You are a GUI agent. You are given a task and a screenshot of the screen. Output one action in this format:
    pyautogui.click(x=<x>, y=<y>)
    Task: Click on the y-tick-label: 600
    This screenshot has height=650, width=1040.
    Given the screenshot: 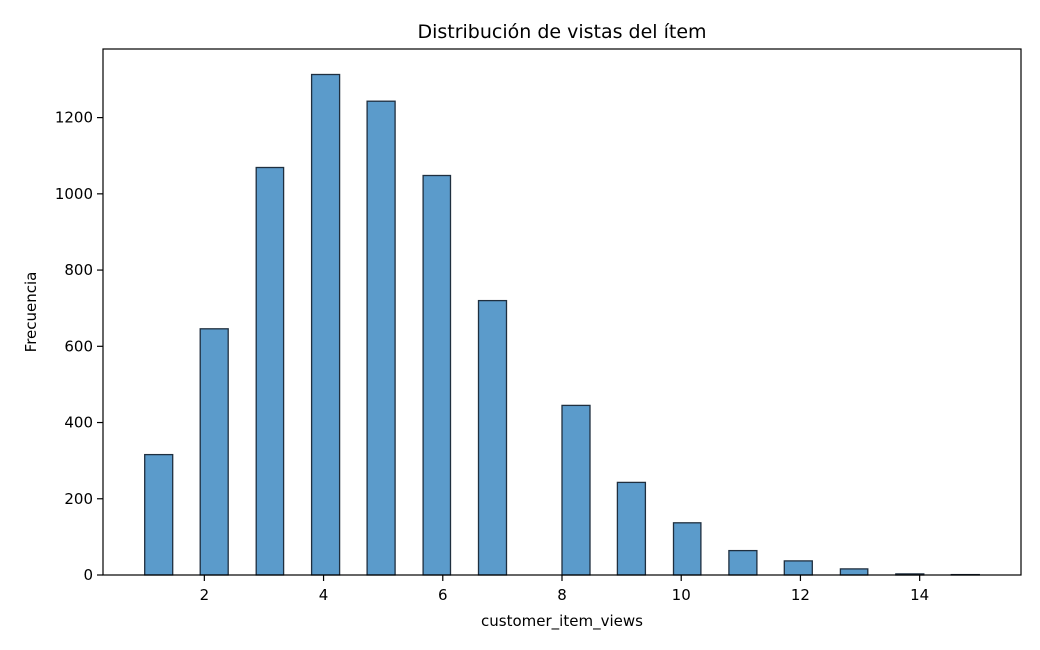 What is the action you would take?
    pyautogui.click(x=78, y=346)
    